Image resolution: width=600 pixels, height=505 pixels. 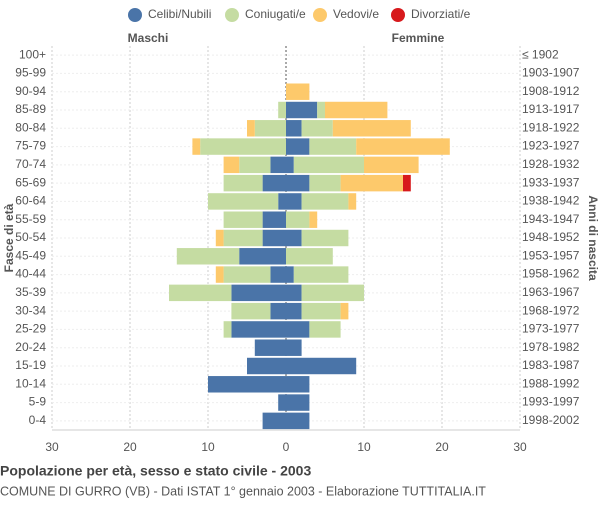 I want to click on y2-tick-label: 1978-1982, so click(x=551, y=347).